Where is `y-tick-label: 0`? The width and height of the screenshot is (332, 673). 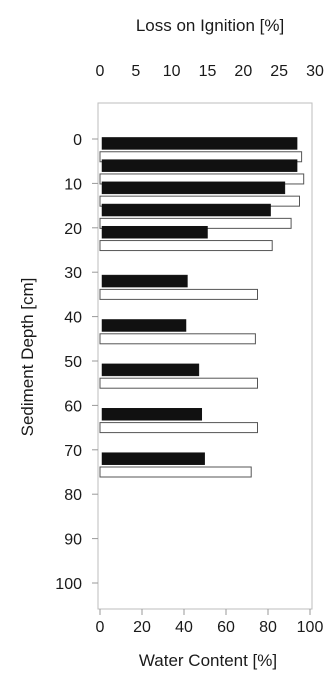
y-tick-label: 0 is located at coordinates (77, 140).